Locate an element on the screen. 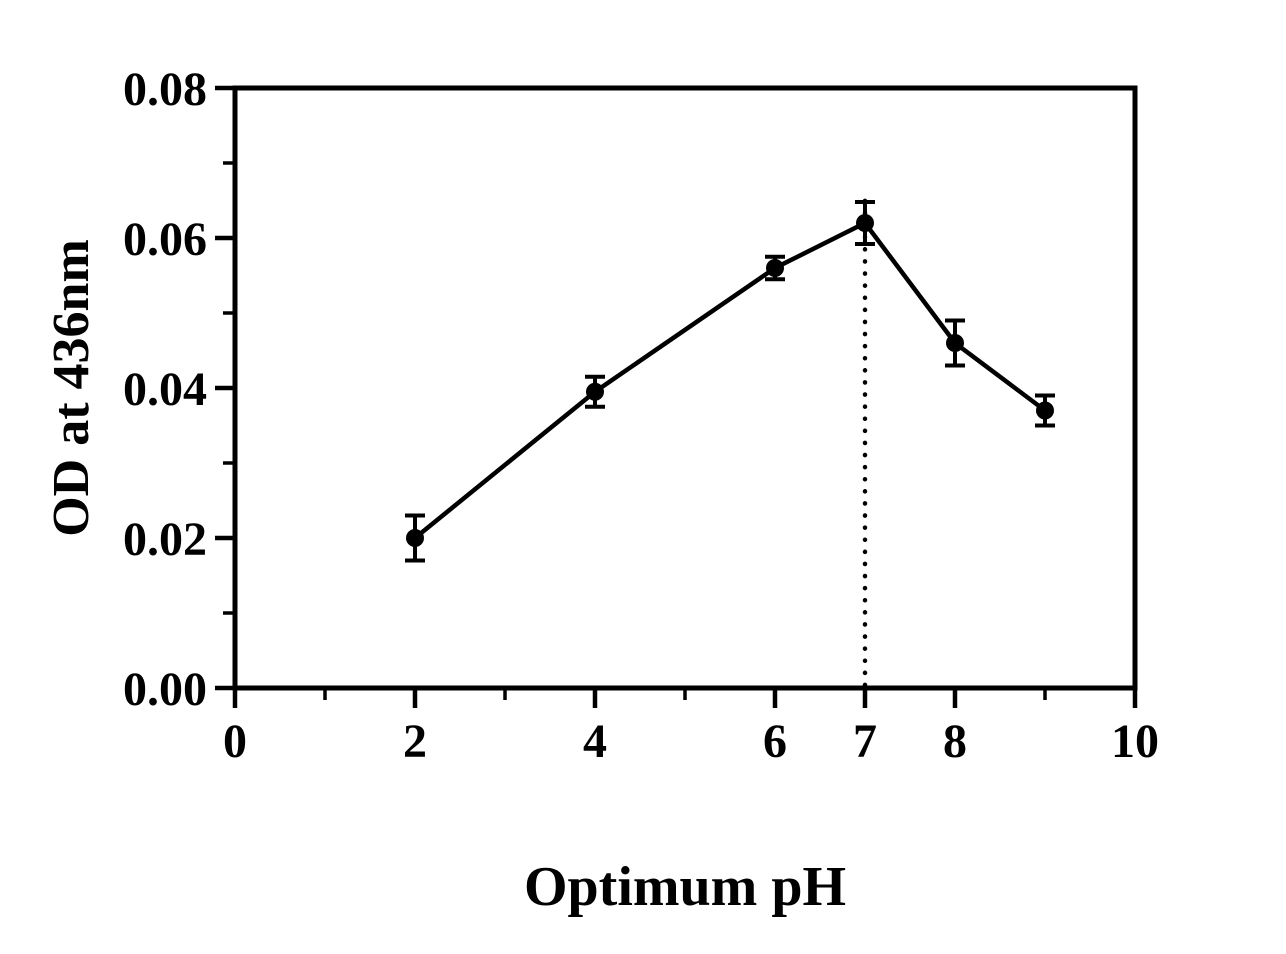  y-tick-label: 0.06 is located at coordinates (165, 239).